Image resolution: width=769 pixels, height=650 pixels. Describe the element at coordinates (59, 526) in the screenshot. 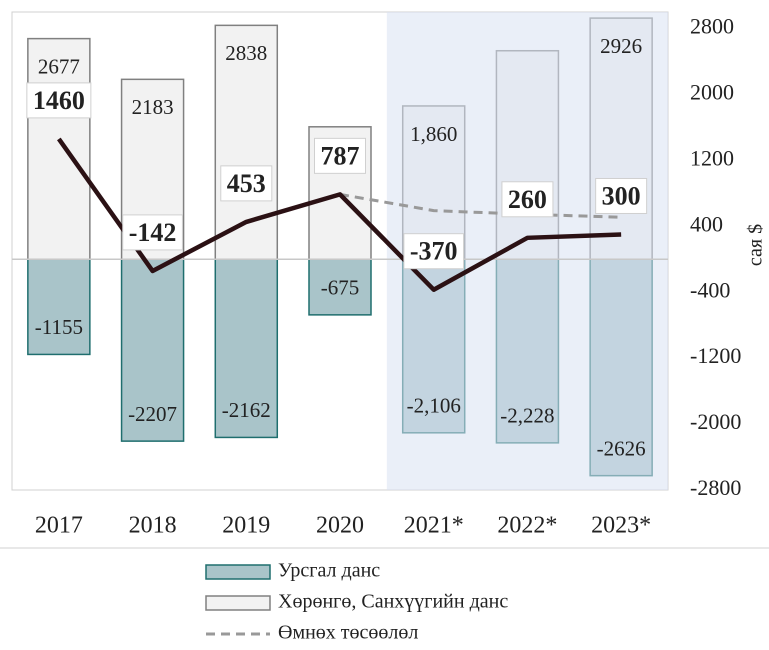

I see `x-tick-label: 2017` at that location.